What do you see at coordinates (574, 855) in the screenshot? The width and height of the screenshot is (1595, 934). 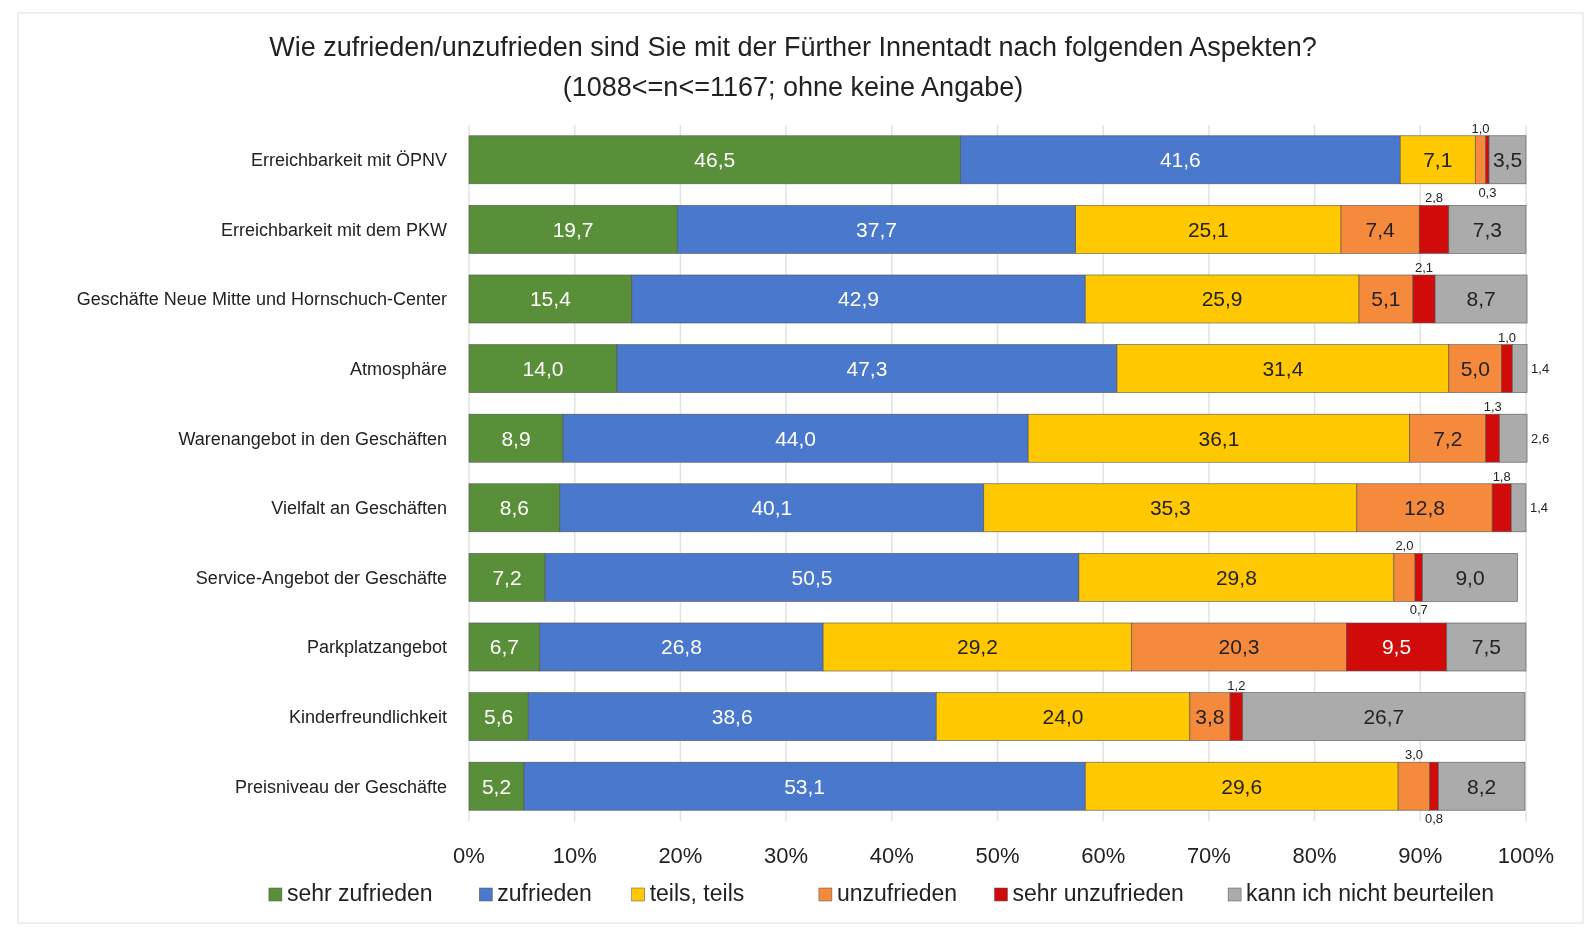 I see `x-tick-label: 10%` at bounding box center [574, 855].